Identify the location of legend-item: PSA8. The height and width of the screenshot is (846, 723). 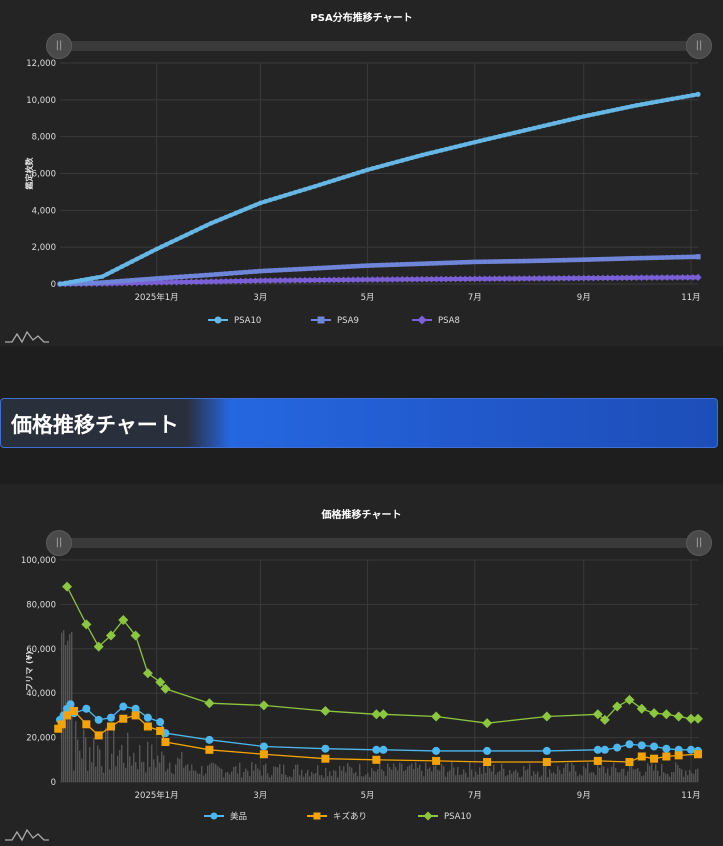
(449, 321).